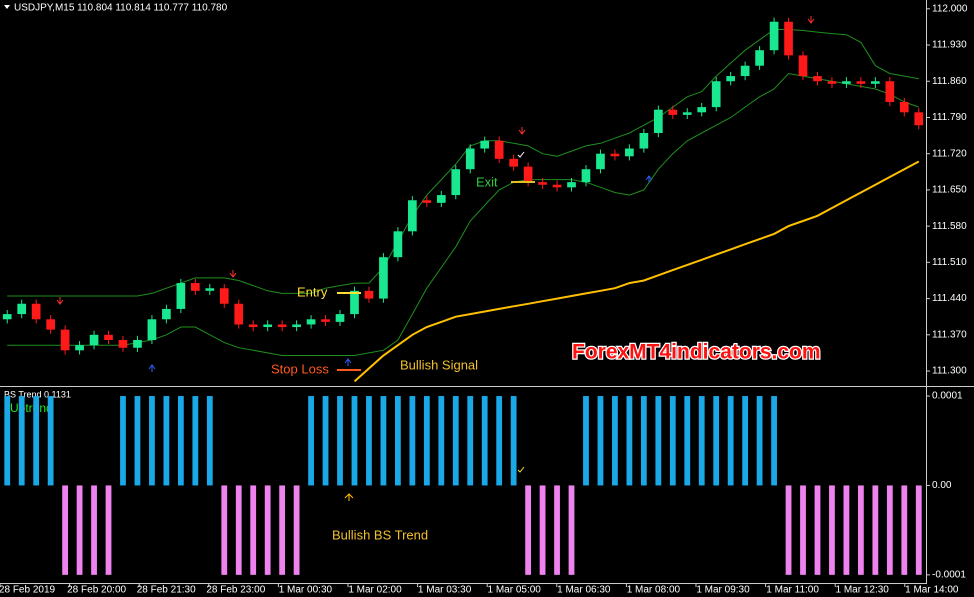 The width and height of the screenshot is (974, 597). I want to click on annotation: Stop Loss, so click(300, 368).